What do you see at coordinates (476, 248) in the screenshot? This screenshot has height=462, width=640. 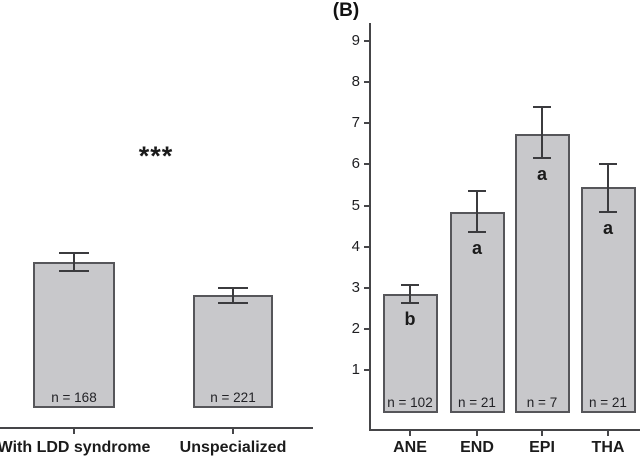 I see `sig-letter-end: a` at bounding box center [476, 248].